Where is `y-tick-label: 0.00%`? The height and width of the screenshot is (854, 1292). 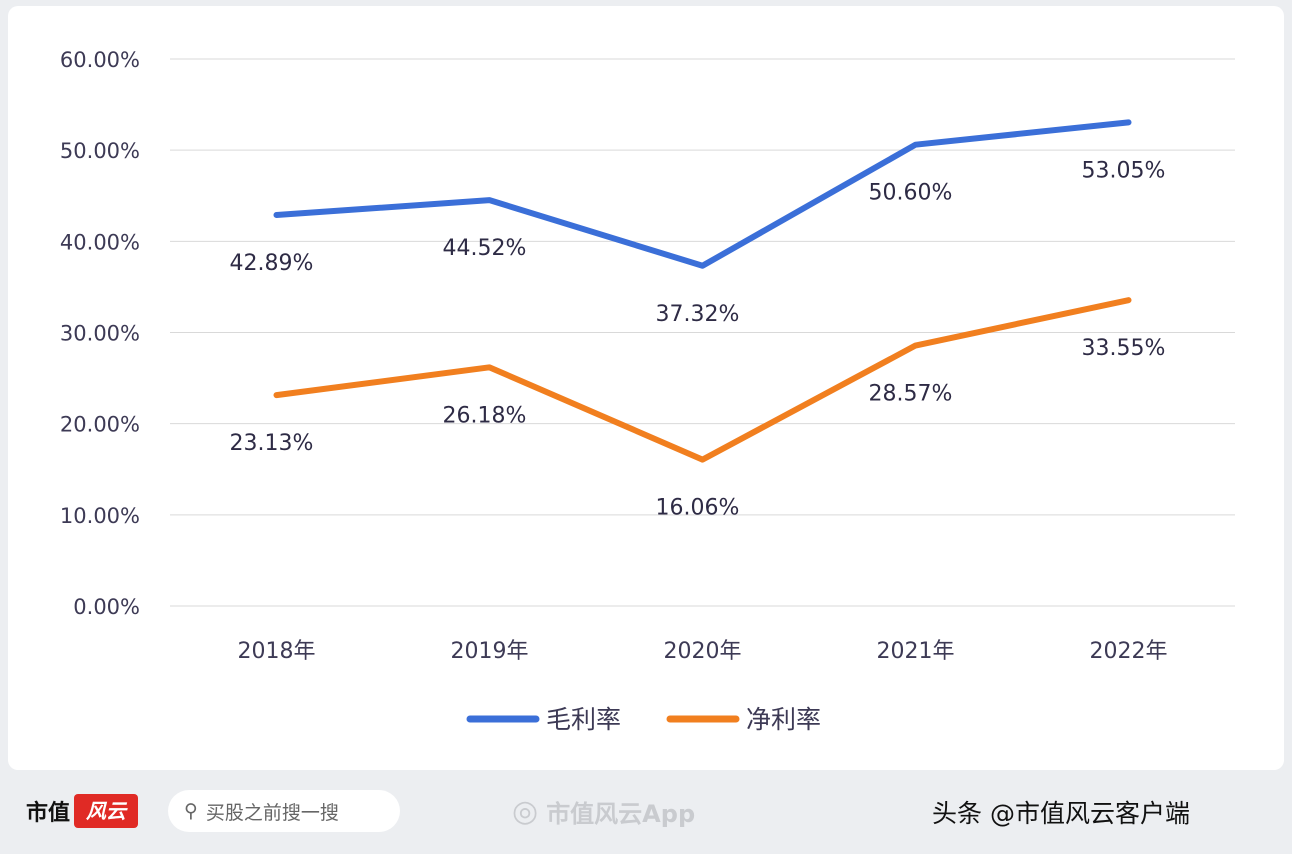
y-tick-label: 0.00% is located at coordinates (106, 607).